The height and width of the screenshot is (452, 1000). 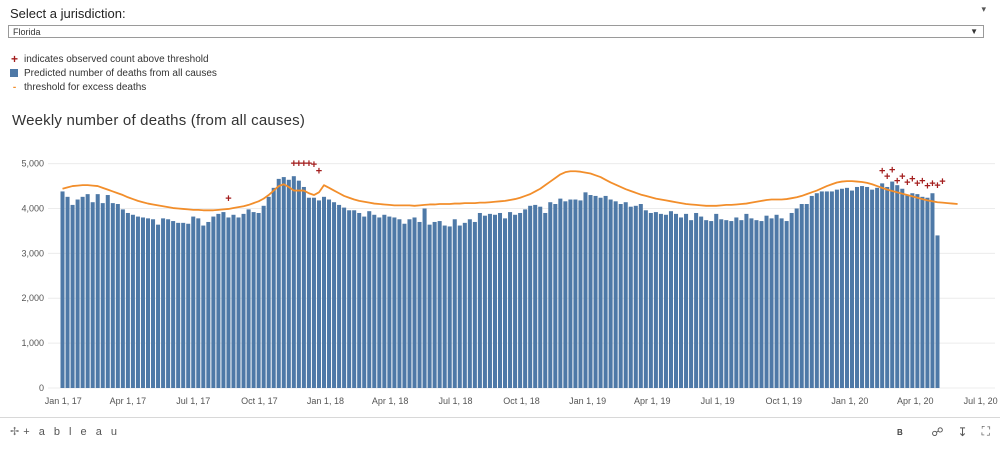 I want to click on share-icon: ☍, so click(x=937, y=431).